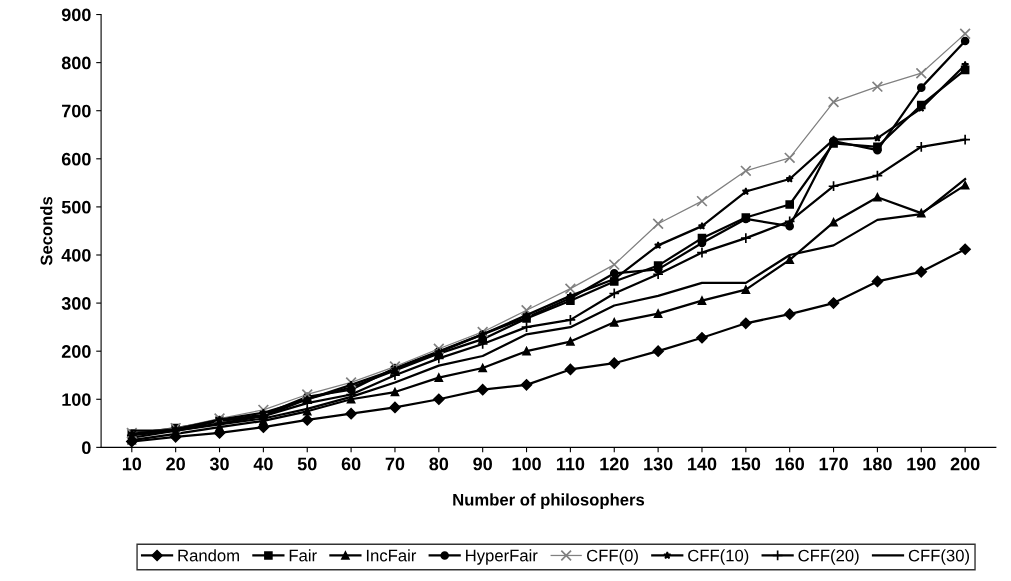 The width and height of the screenshot is (1011, 581). I want to click on legend-label: CFF(20), so click(828, 557).